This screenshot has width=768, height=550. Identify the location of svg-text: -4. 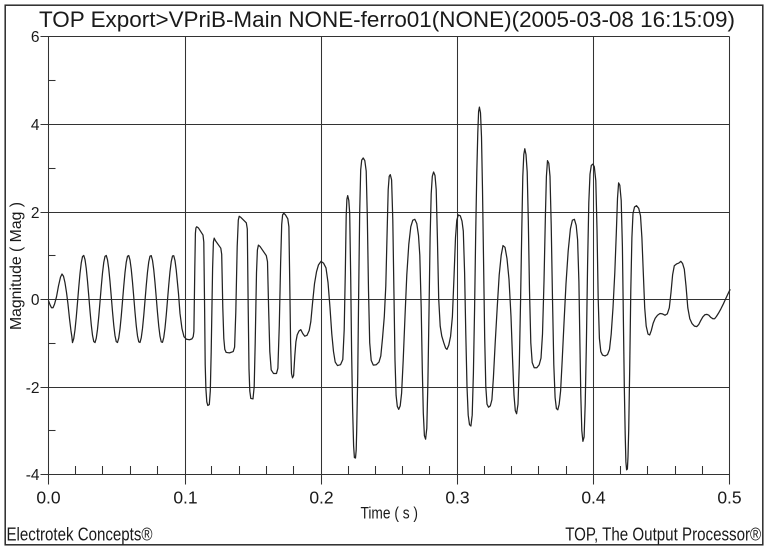
(33, 475).